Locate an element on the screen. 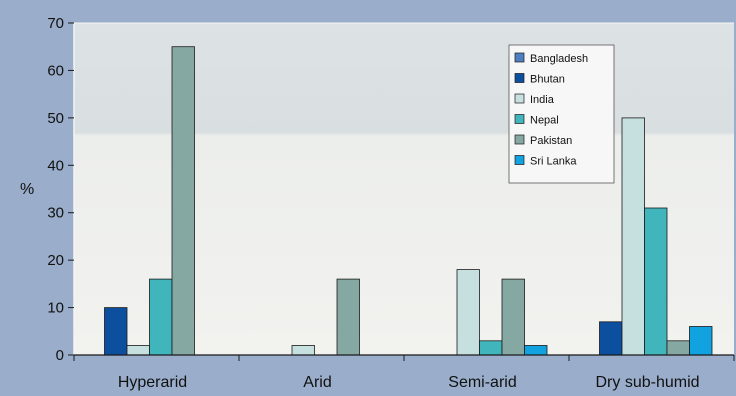 This screenshot has width=736, height=396. y-tick-label: 10 is located at coordinates (55, 308).